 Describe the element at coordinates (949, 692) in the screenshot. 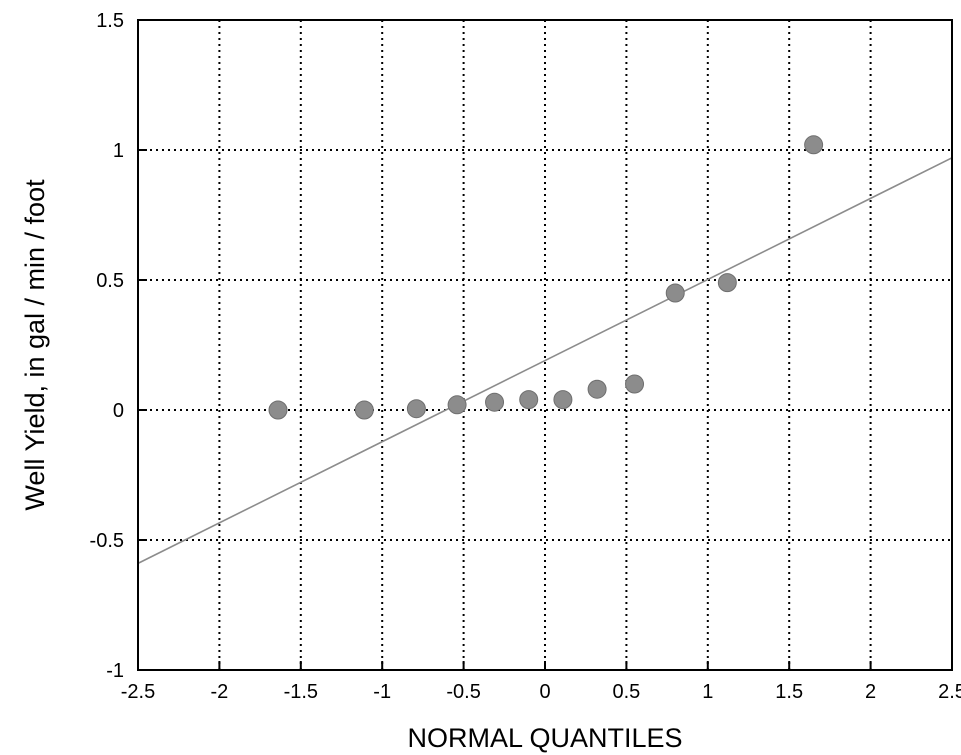

I see `x-tick-label: 2.5` at that location.